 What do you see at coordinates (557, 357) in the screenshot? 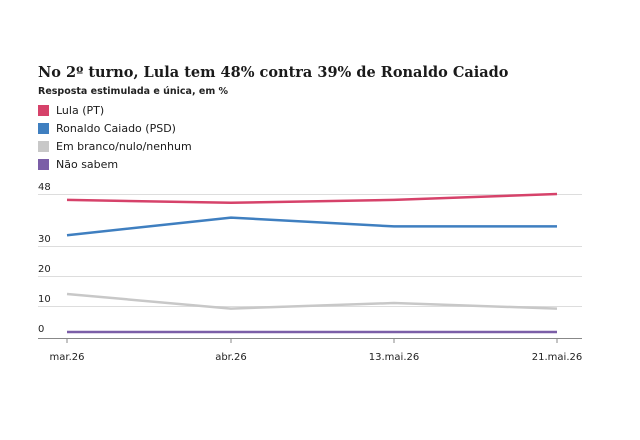
I see `x-tick-21mai26: 21.mai.26` at bounding box center [557, 357].